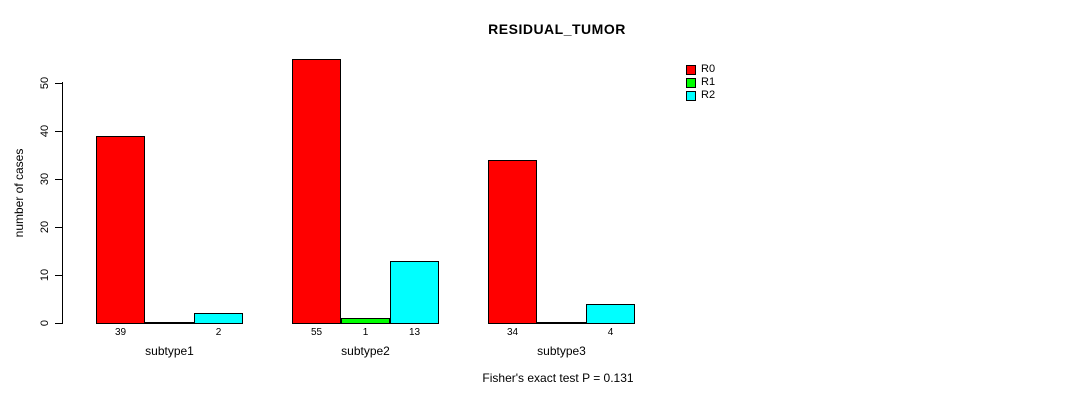 Image resolution: width=1090 pixels, height=400 pixels. What do you see at coordinates (700, 69) in the screenshot?
I see `legend-item-r0: R0` at bounding box center [700, 69].